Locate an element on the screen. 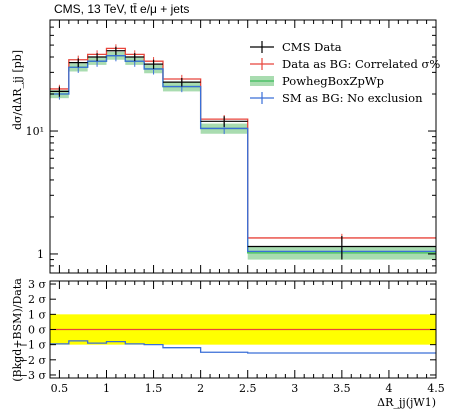 The height and width of the screenshot is (412, 450). legend-entry-label: Data as BG: Correlated σ% is located at coordinates (361, 64).